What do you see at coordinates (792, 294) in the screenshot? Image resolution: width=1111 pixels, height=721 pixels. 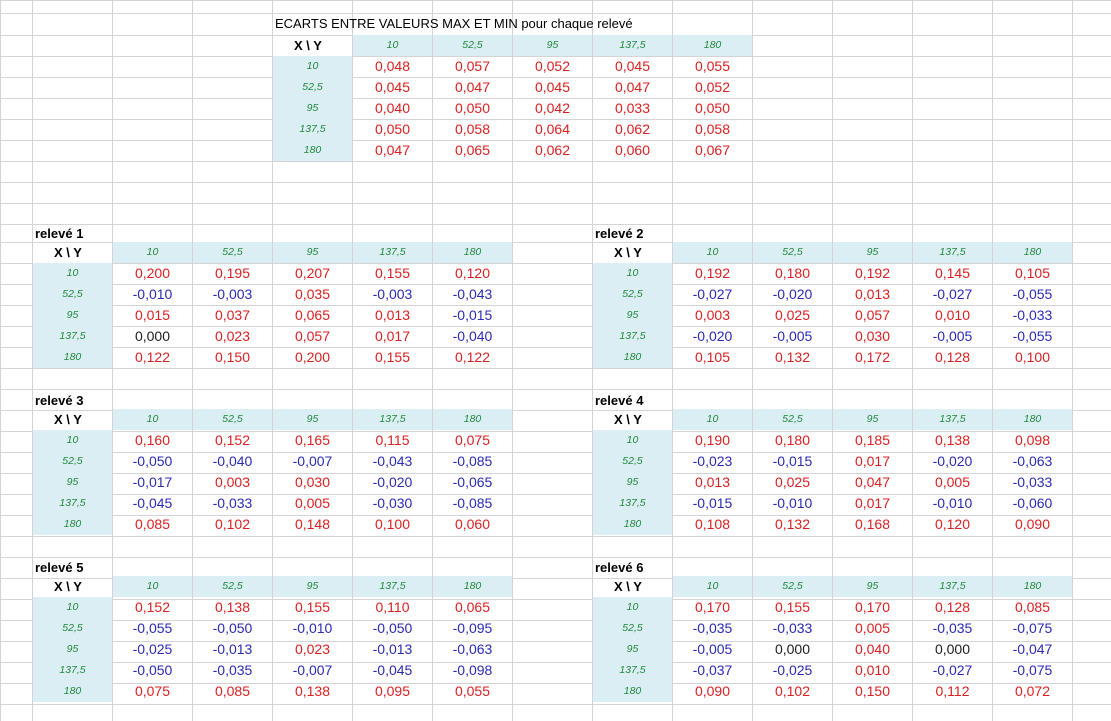 I see `value-cell: -0,020` at bounding box center [792, 294].